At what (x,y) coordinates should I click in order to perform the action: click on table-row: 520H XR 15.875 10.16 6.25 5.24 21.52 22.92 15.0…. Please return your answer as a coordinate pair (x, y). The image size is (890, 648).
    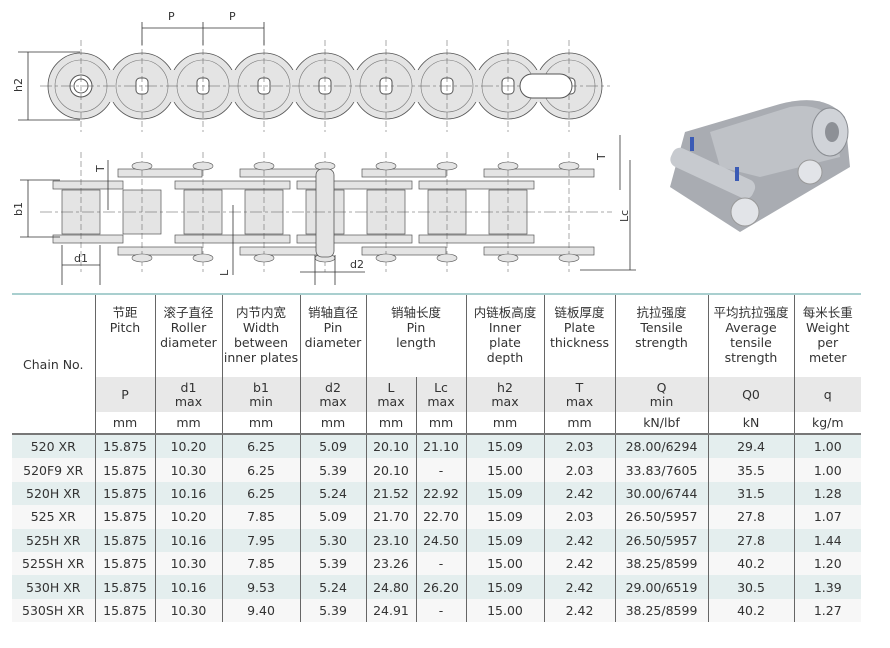
    Looking at the image, I should click on (436, 493).